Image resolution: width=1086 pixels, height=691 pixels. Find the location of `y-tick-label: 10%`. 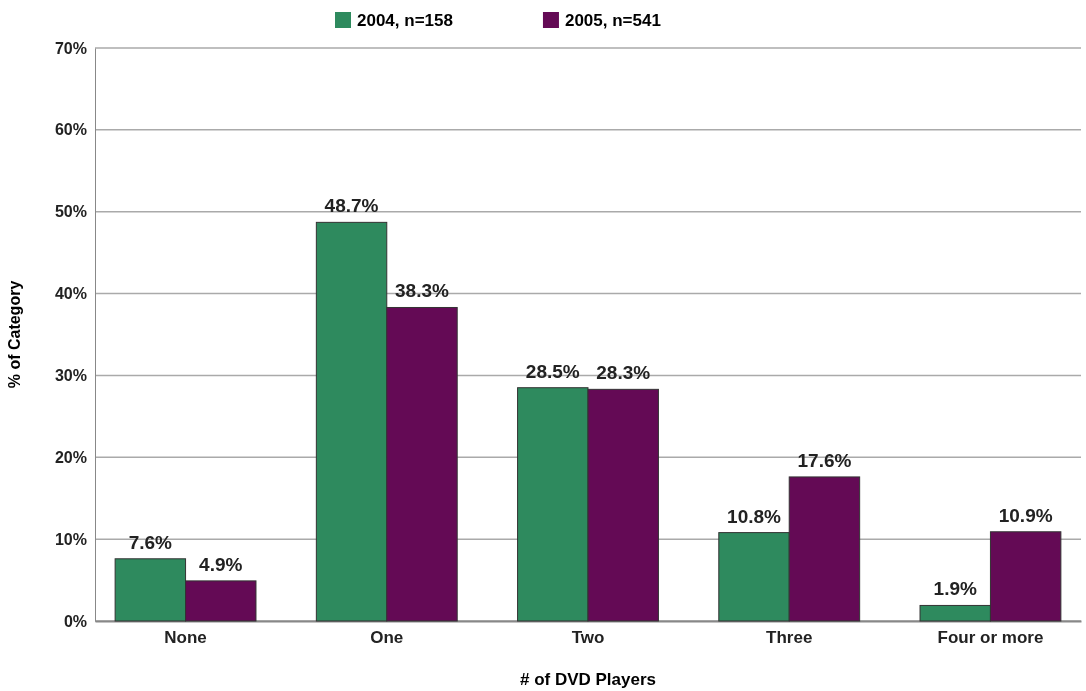

y-tick-label: 10% is located at coordinates (70, 539).